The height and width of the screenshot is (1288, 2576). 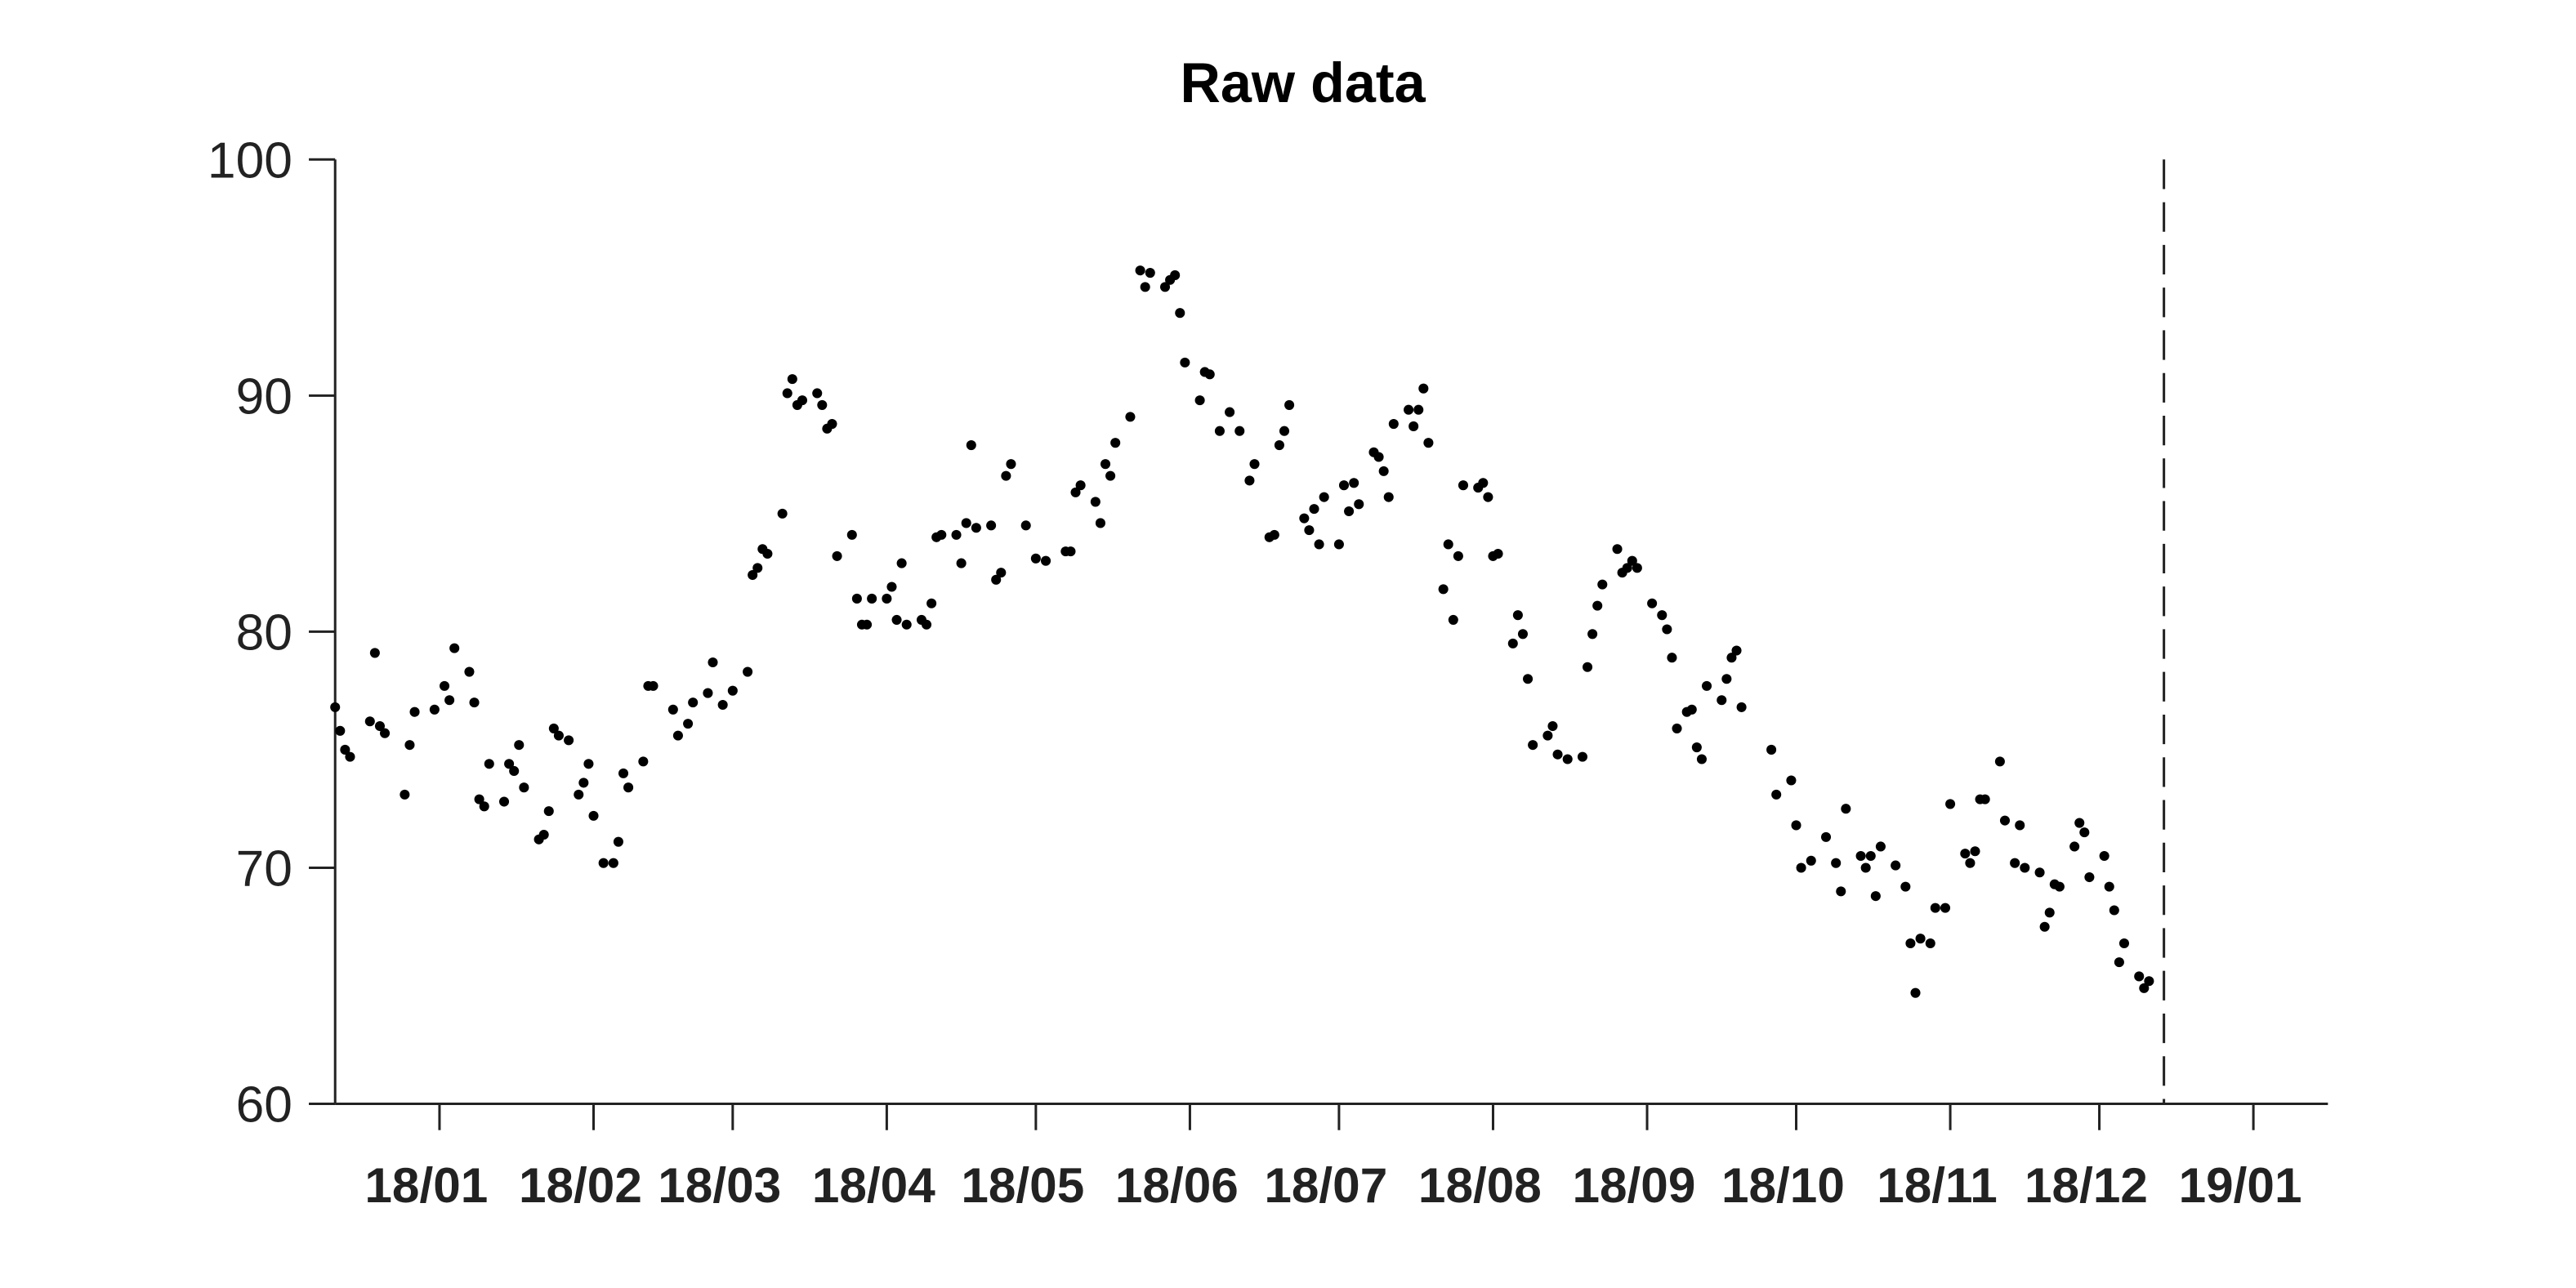 What do you see at coordinates (1177, 1185) in the screenshot?
I see `x-tick-label: 18/06` at bounding box center [1177, 1185].